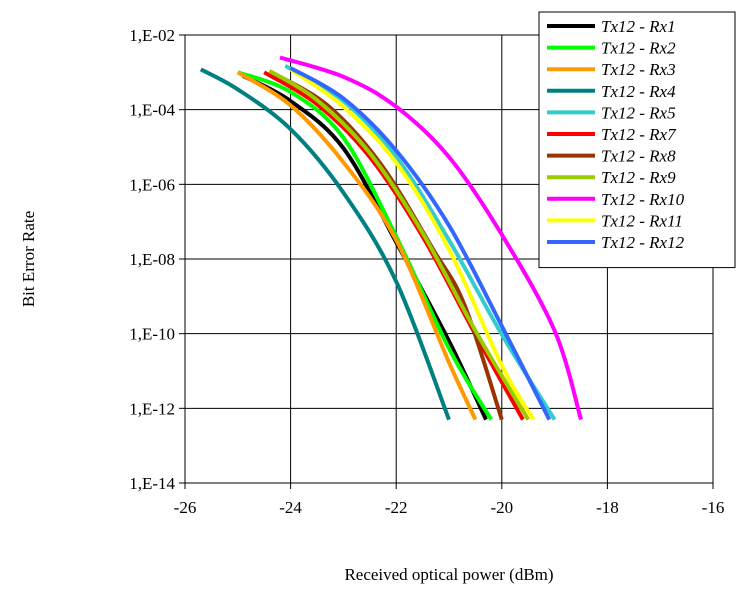  What do you see at coordinates (185, 507) in the screenshot?
I see `x-tick-label: -26` at bounding box center [185, 507].